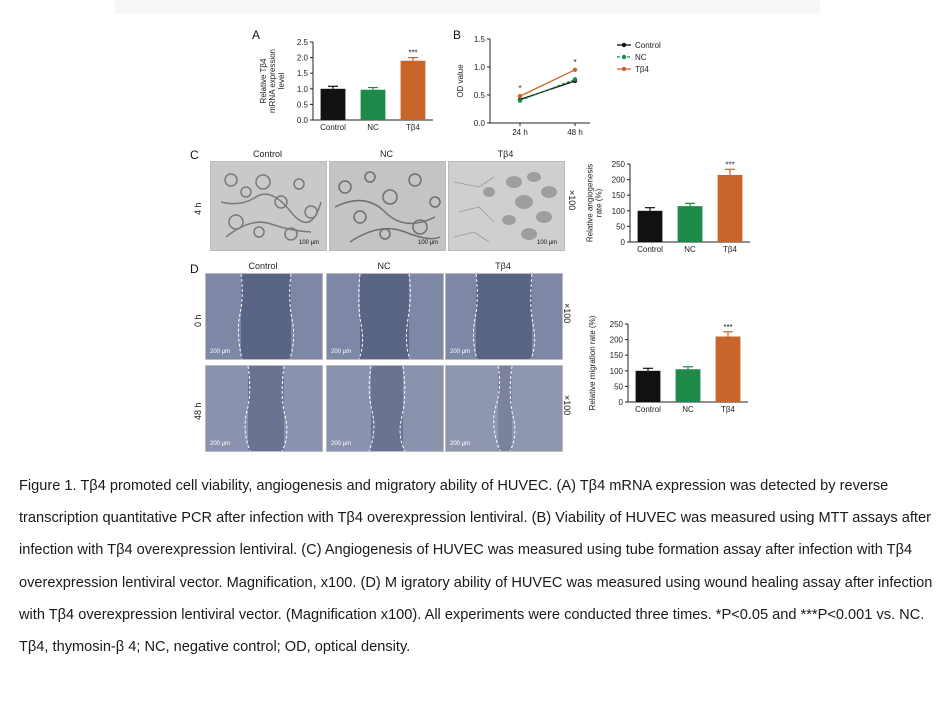 Image resolution: width=945 pixels, height=709 pixels. Describe the element at coordinates (303, 42) in the screenshot. I see `a-ytick-label: 2.5` at that location.